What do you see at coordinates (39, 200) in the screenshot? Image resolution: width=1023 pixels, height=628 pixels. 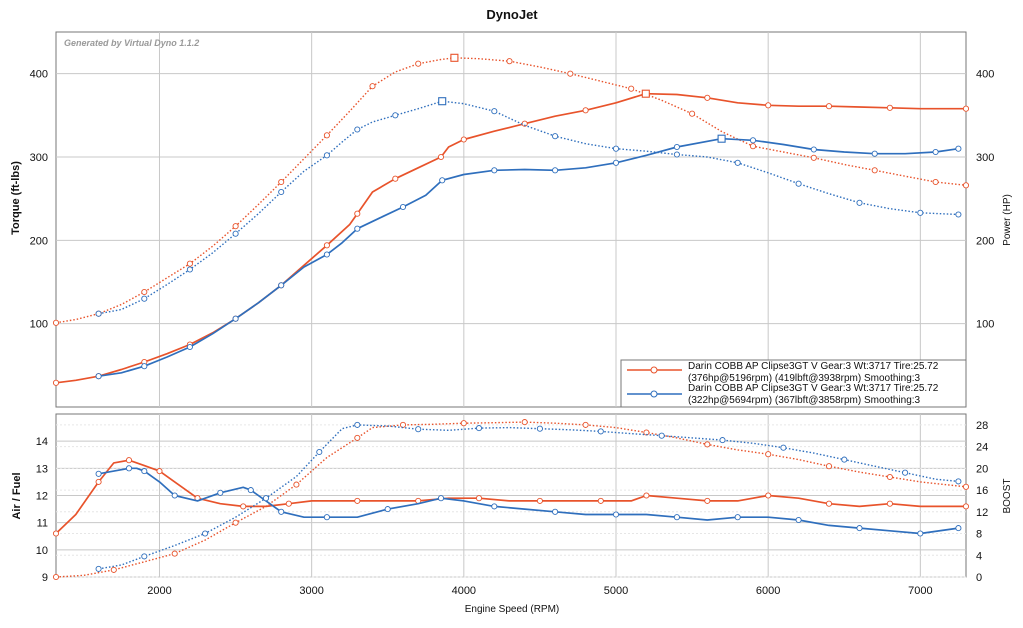 I see `top-left-axis: 100 200 300 400` at bounding box center [39, 200].